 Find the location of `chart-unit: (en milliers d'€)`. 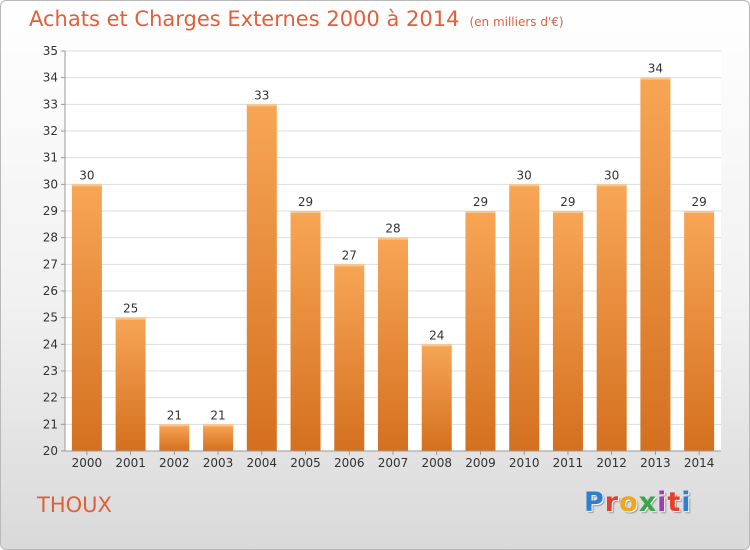

chart-unit: (en milliers d'€) is located at coordinates (516, 22).